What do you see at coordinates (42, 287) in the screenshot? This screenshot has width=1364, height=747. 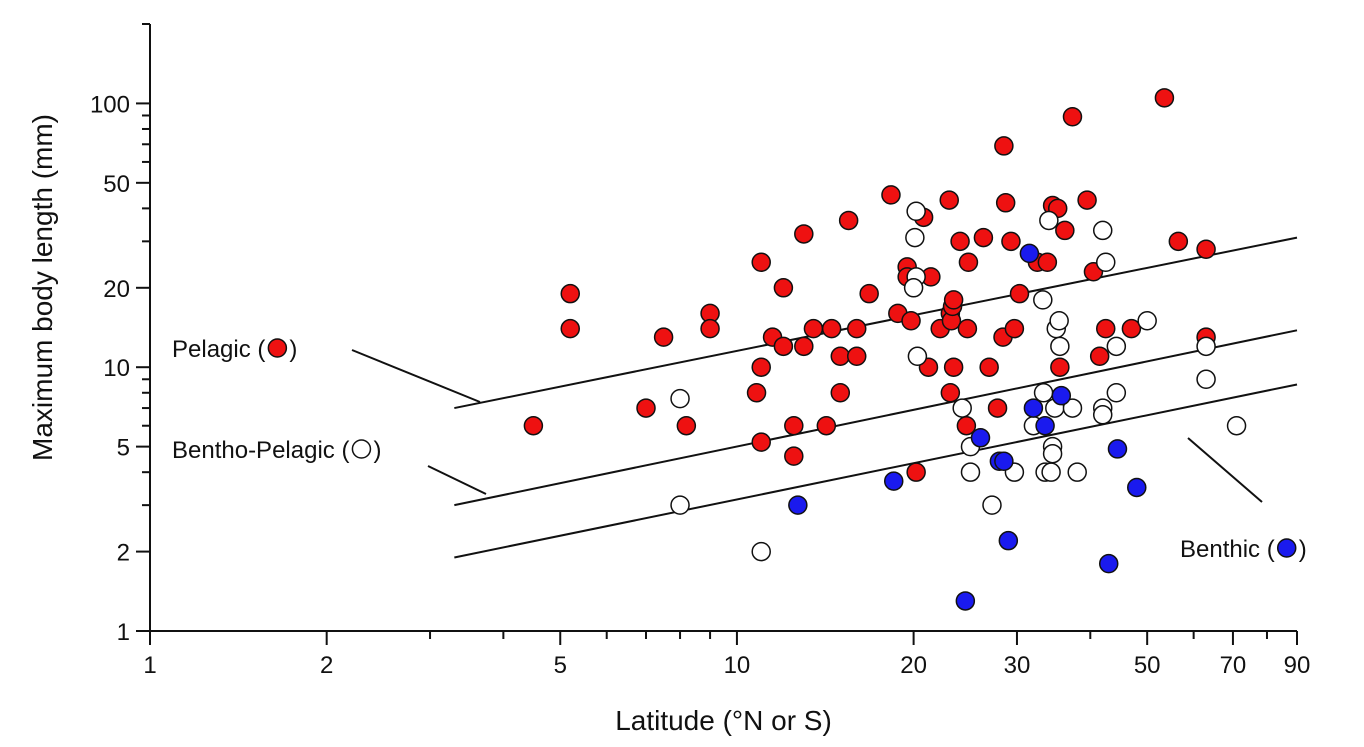 I see `y-axis-title: Maximum body length (mm)` at bounding box center [42, 287].